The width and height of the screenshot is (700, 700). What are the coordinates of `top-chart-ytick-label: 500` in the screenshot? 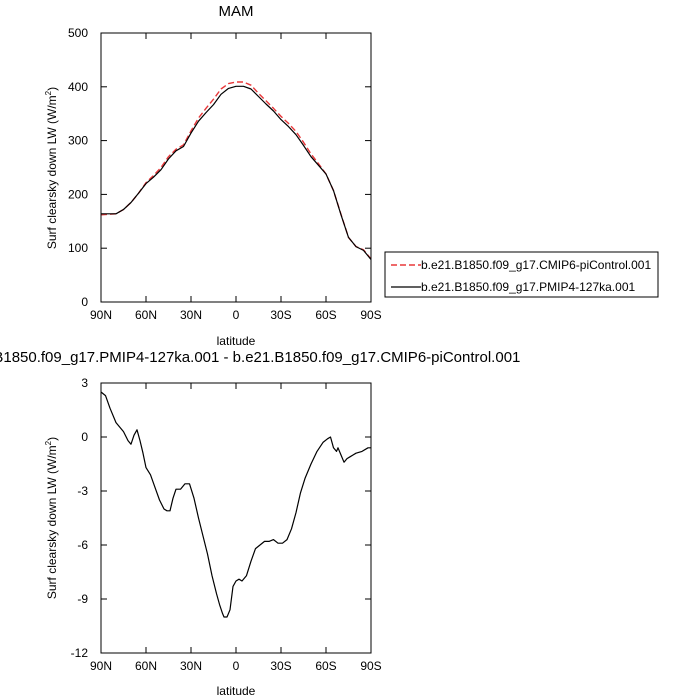 It's located at (78, 33).